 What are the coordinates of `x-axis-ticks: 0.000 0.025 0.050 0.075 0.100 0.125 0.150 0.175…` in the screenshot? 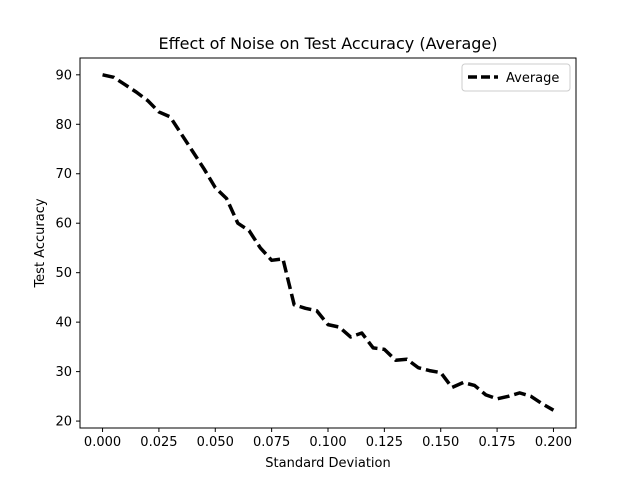 It's located at (328, 439).